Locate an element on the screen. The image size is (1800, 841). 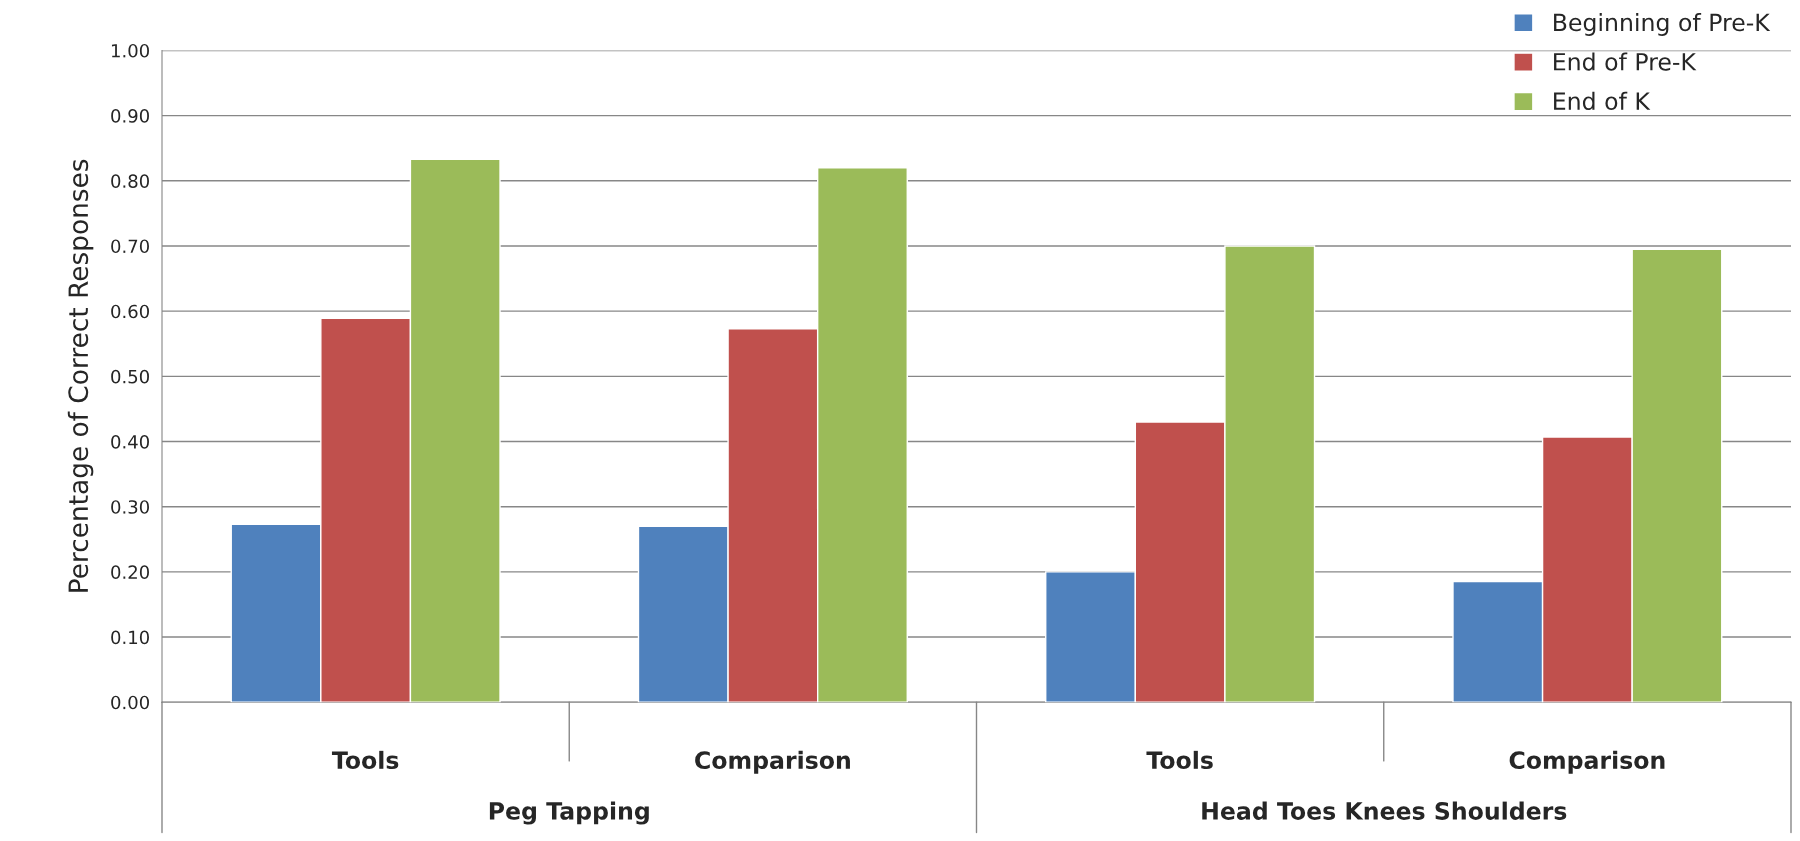
y-tick-label: 0.80 is located at coordinates (130, 181).